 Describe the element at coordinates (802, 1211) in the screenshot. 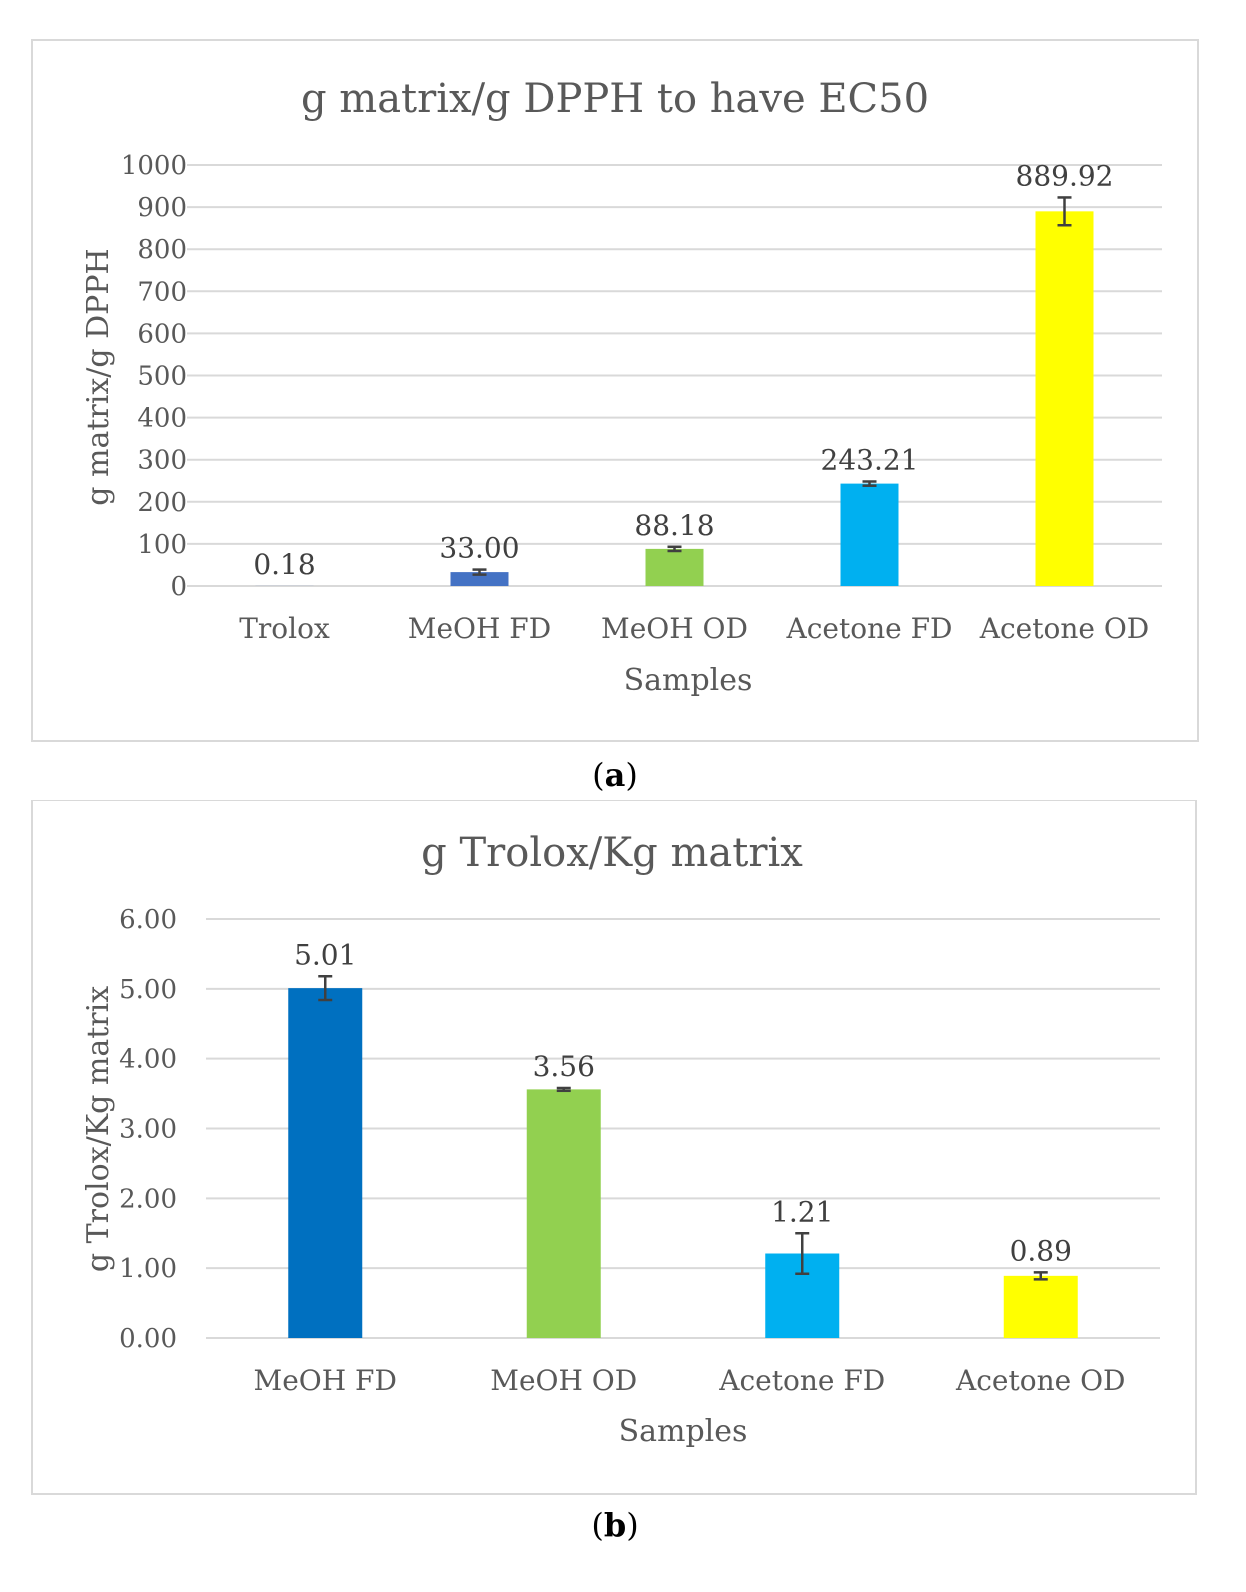

I see `chart-b-data-label: 1.21` at that location.